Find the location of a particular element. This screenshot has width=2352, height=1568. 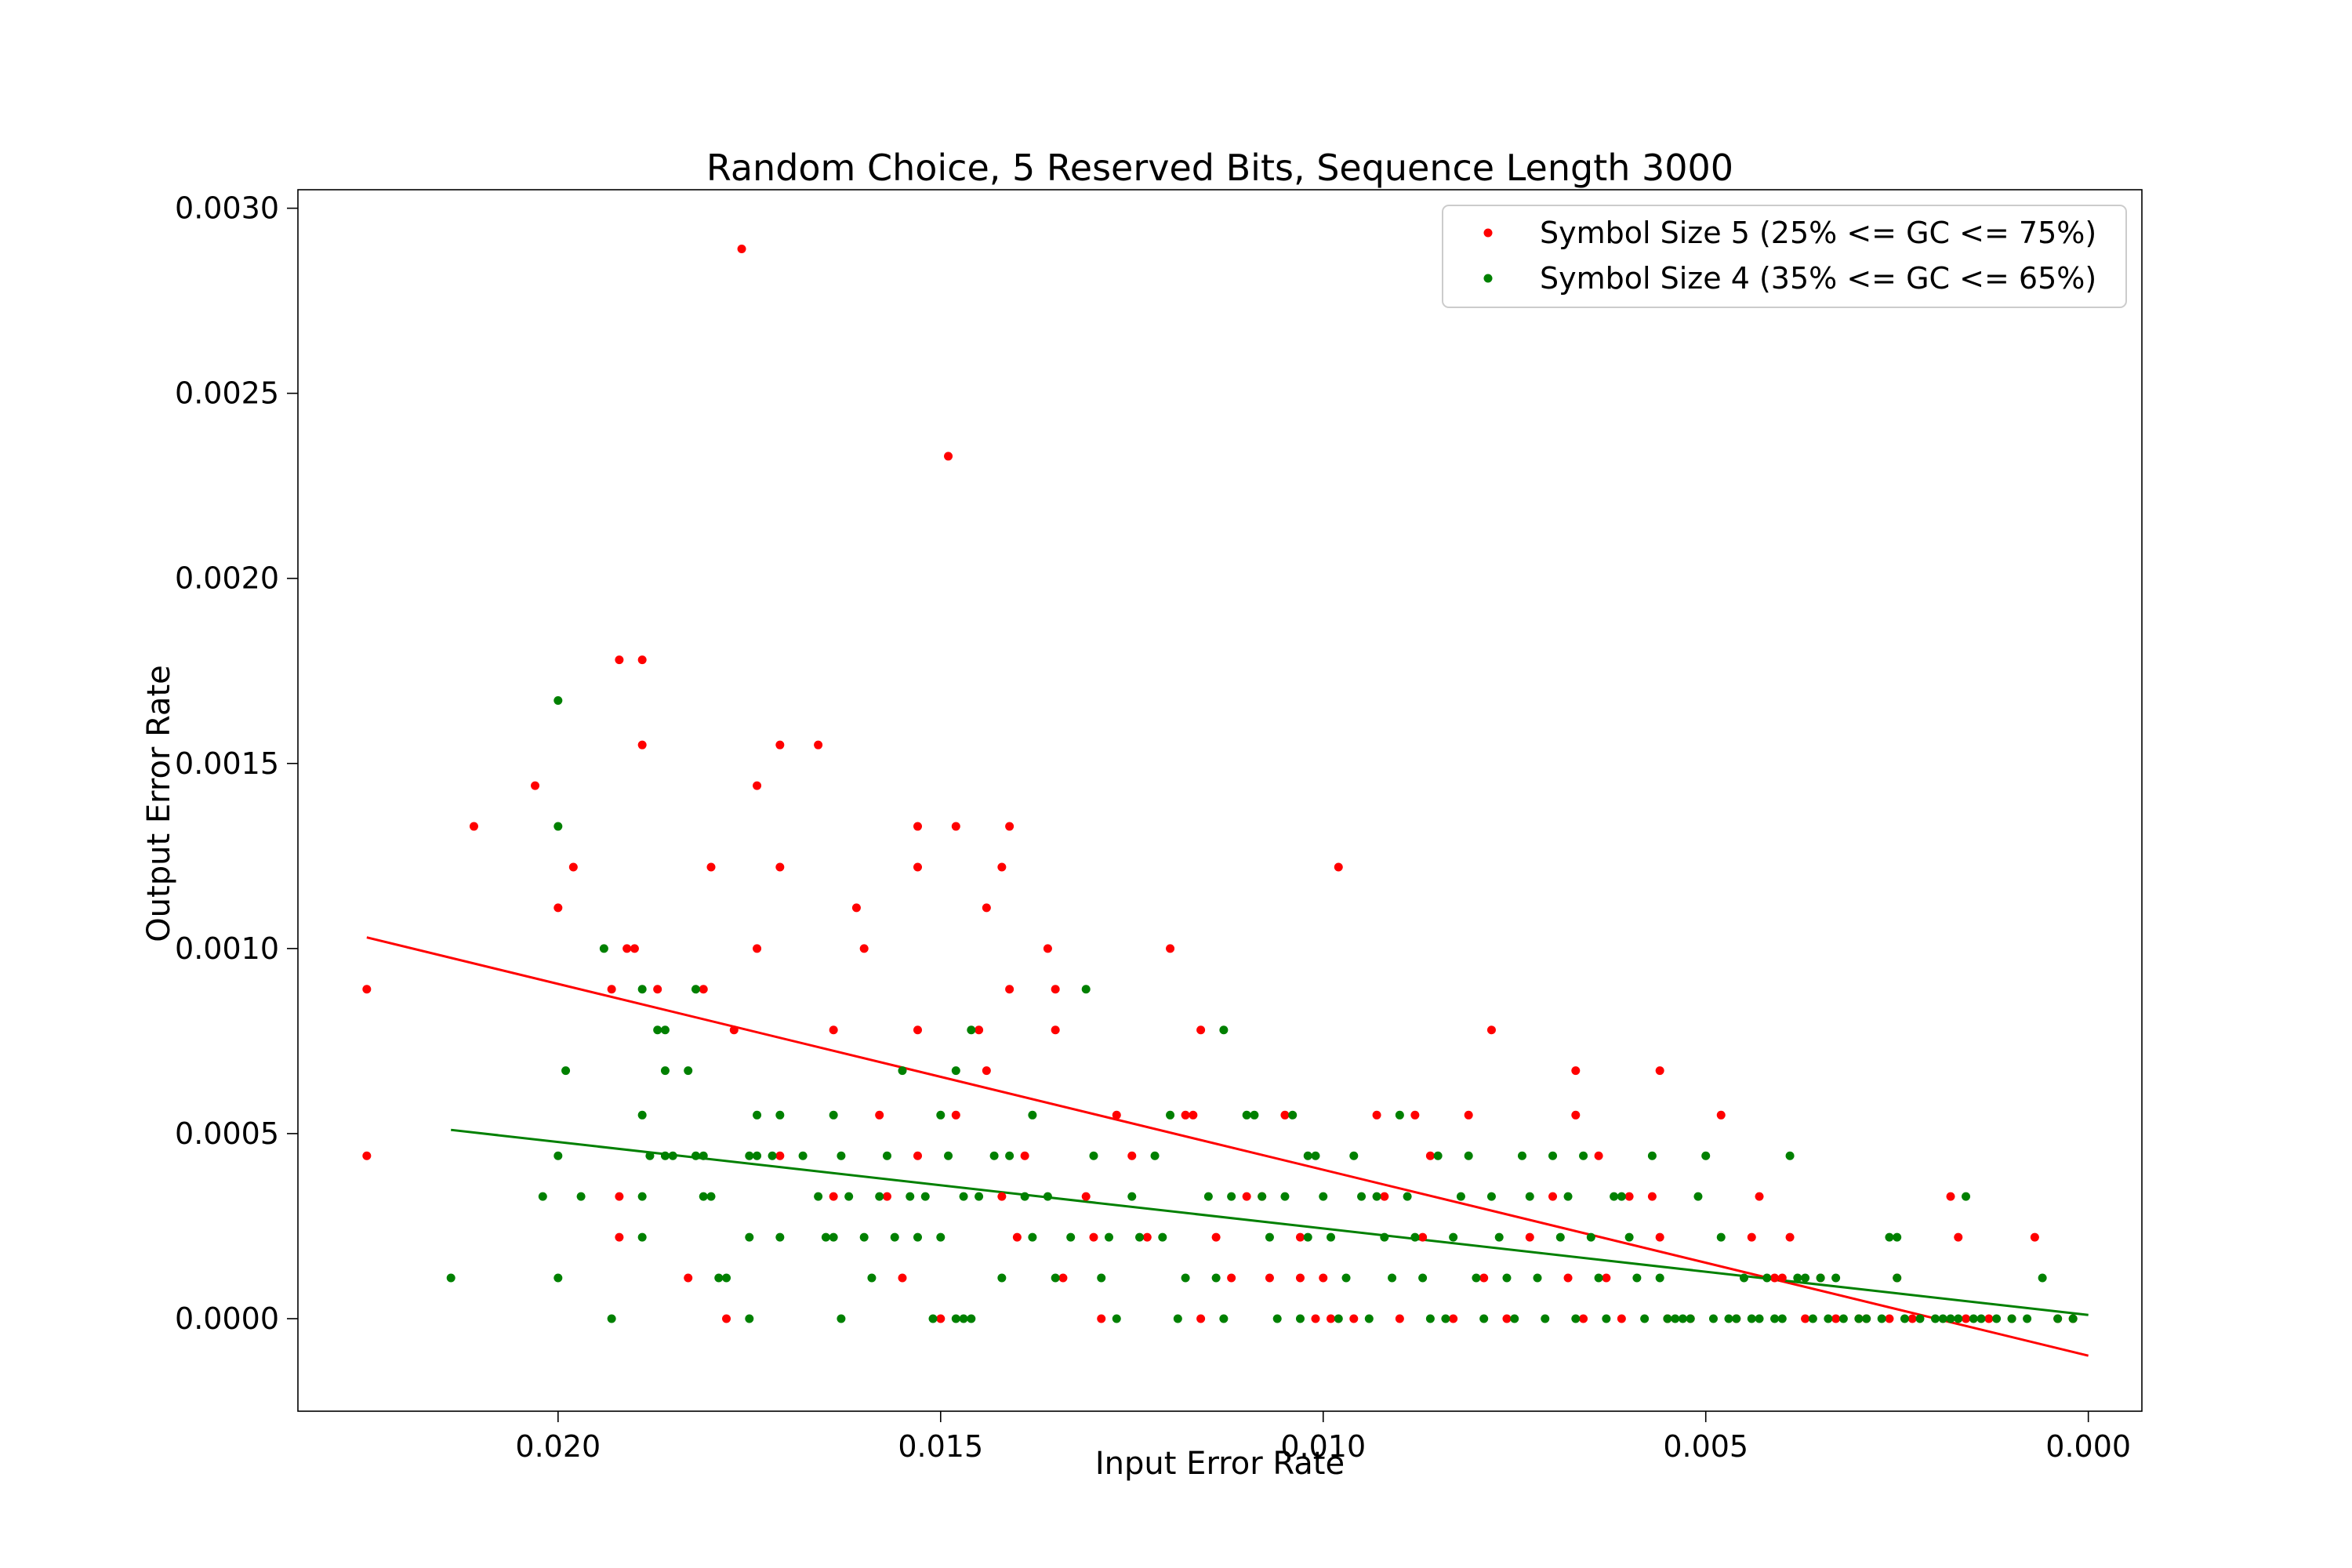

legend-box is located at coordinates (1784, 256).